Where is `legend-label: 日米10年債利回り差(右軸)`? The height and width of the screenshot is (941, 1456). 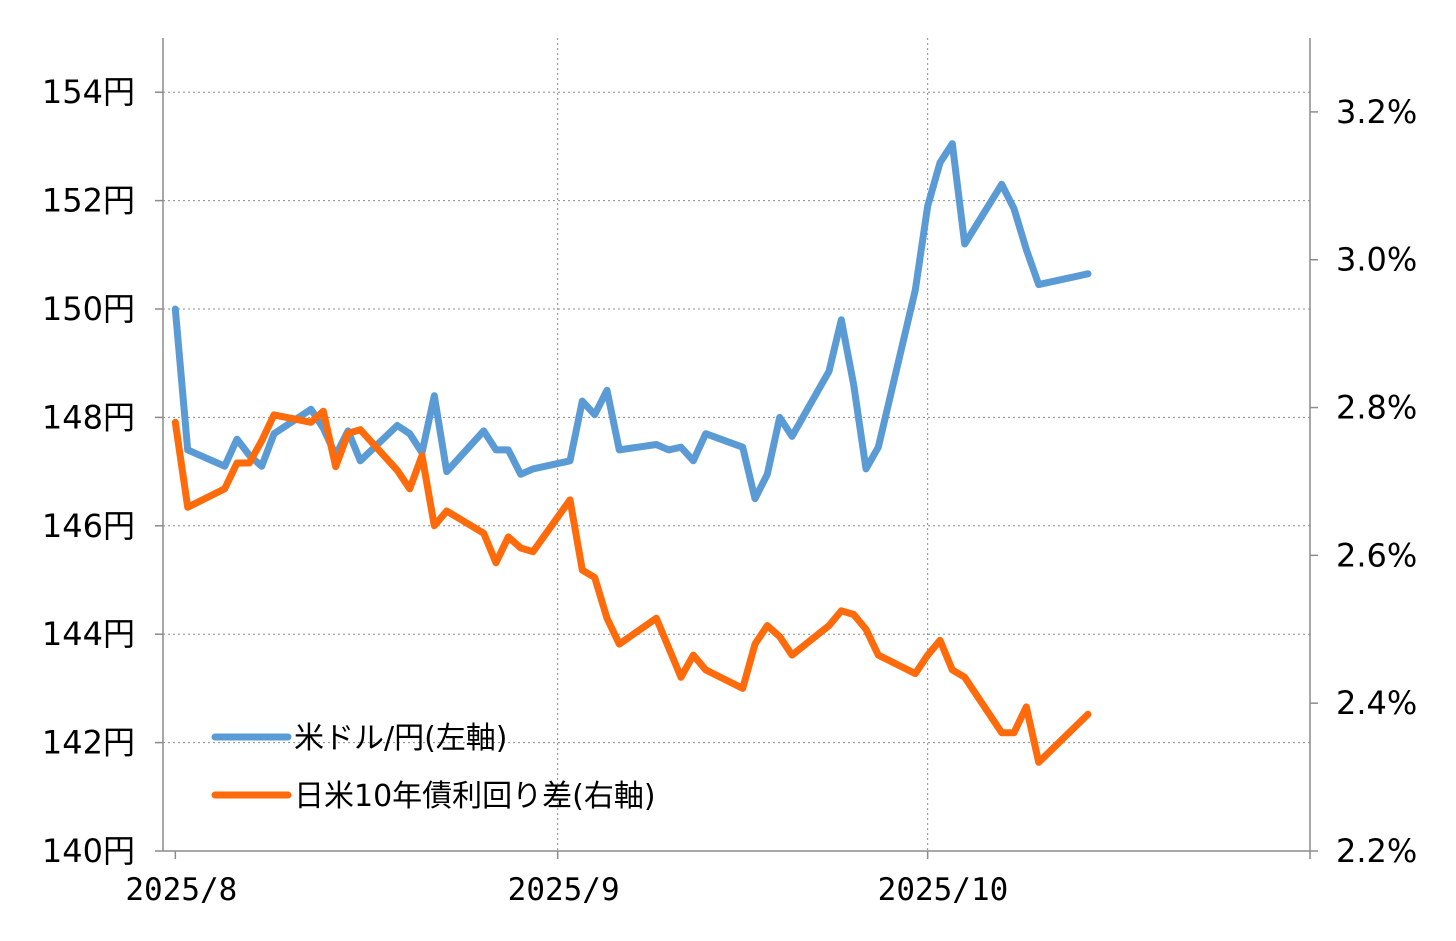
legend-label: 日米10年債利回り差(右軸) is located at coordinates (475, 796).